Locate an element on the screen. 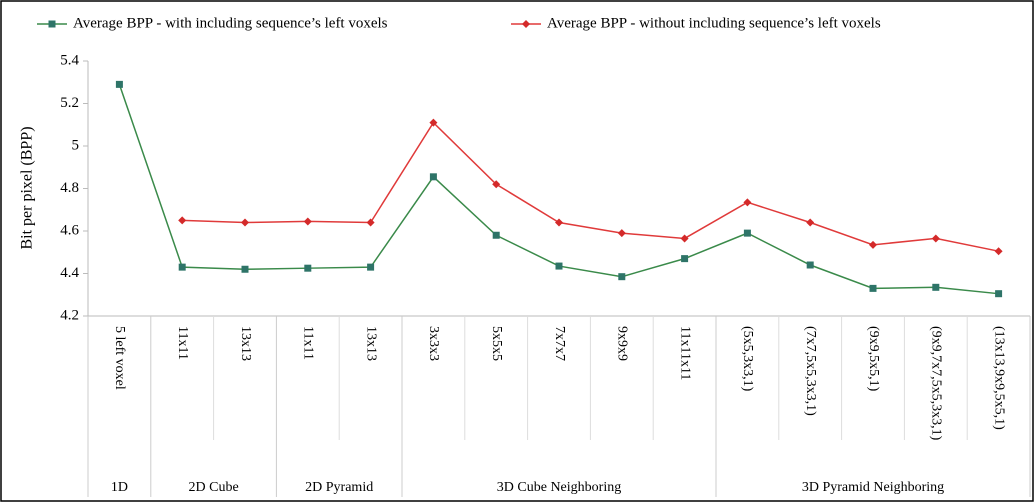 The width and height of the screenshot is (1035, 503). y-tick-label: 4.6 is located at coordinates (69, 230).